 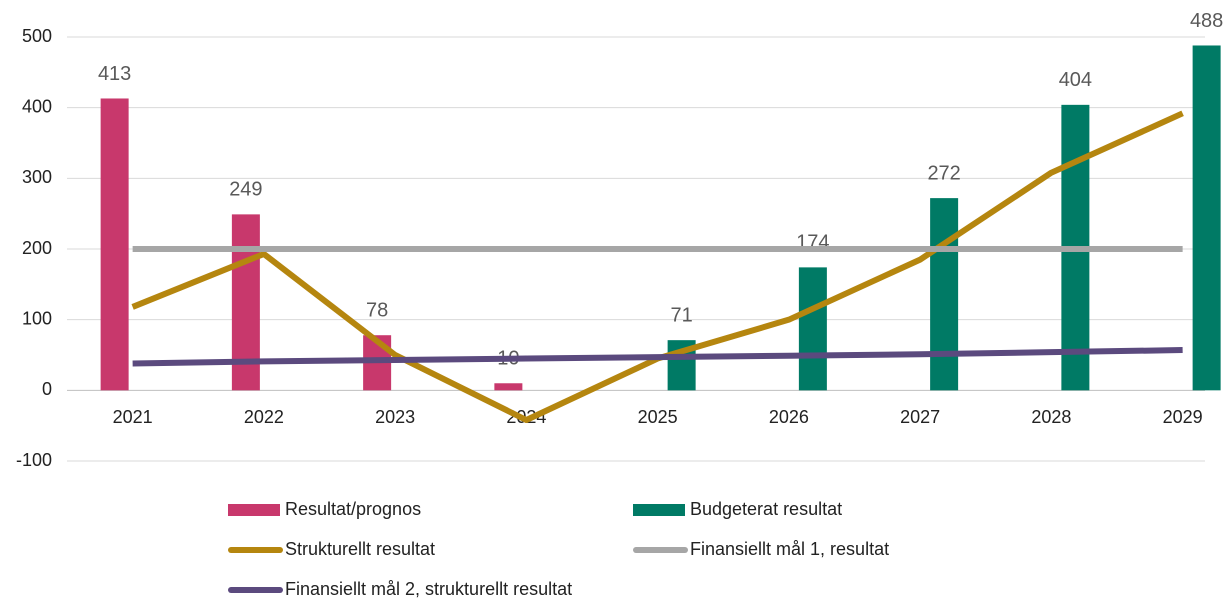 What do you see at coordinates (789, 549) in the screenshot?
I see `legend-label: Finansiellt mål 1, resultat` at bounding box center [789, 549].